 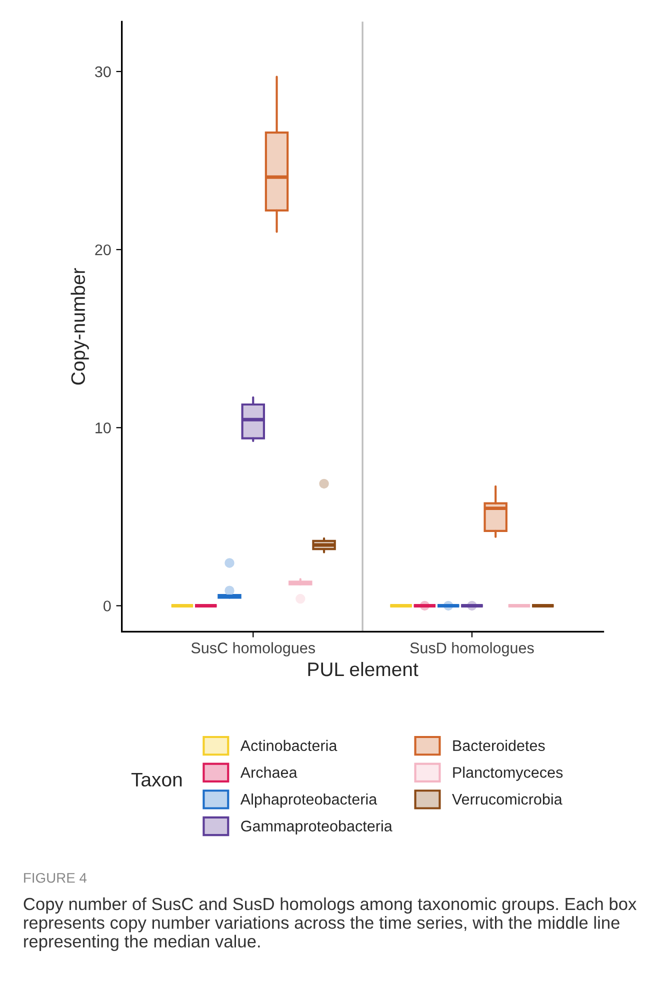 I want to click on legend-label: Bacteroidetes, so click(x=499, y=746).